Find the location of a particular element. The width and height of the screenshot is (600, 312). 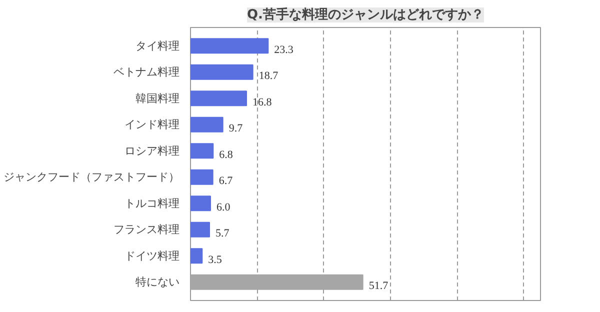

data-label: 6.8 is located at coordinates (226, 154).